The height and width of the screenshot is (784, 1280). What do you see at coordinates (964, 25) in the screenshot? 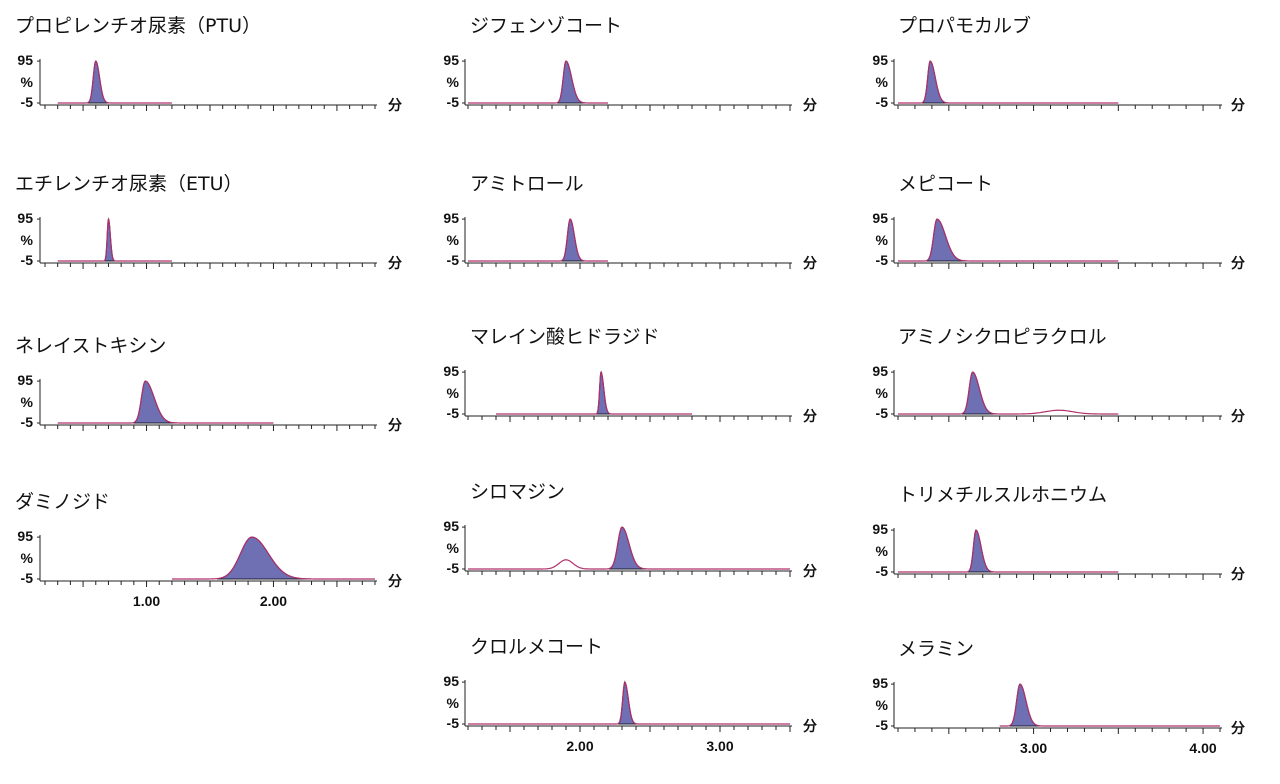
I see `panel-title: プロパモカルブ` at bounding box center [964, 25].